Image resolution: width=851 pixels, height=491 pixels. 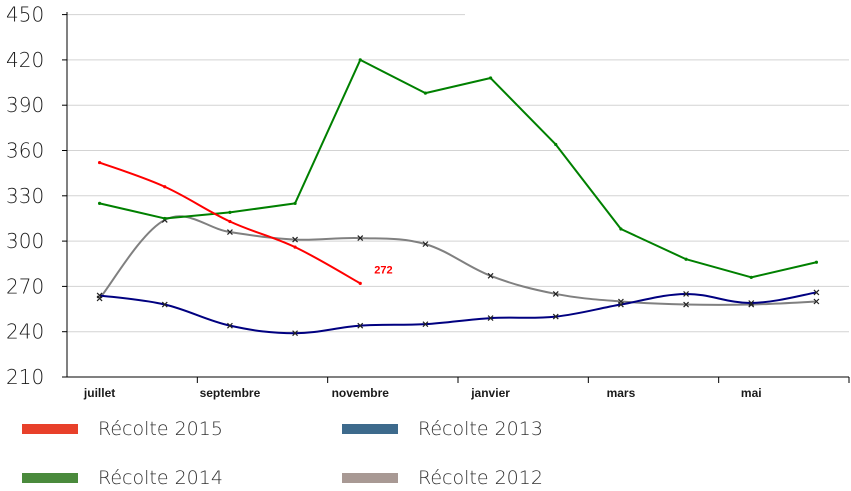 I want to click on x-tick-label: mars, so click(x=621, y=393).